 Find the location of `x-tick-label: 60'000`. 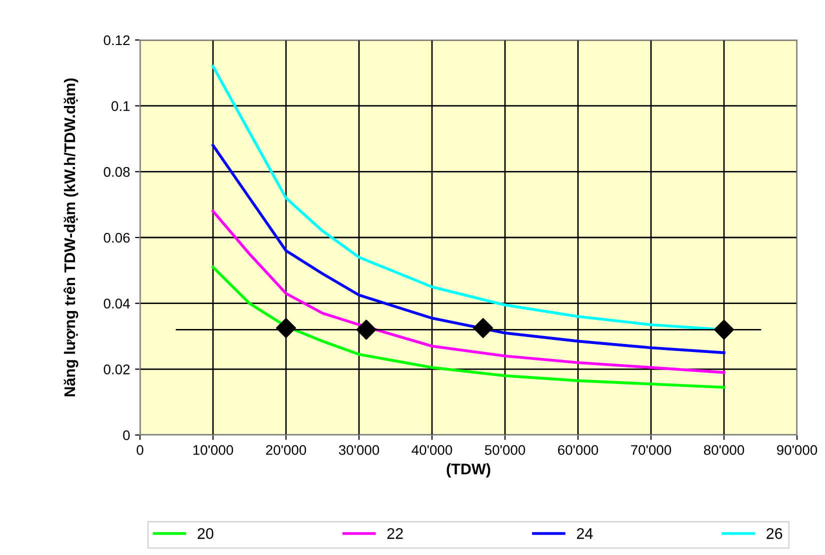

x-tick-label: 60'000 is located at coordinates (578, 450).